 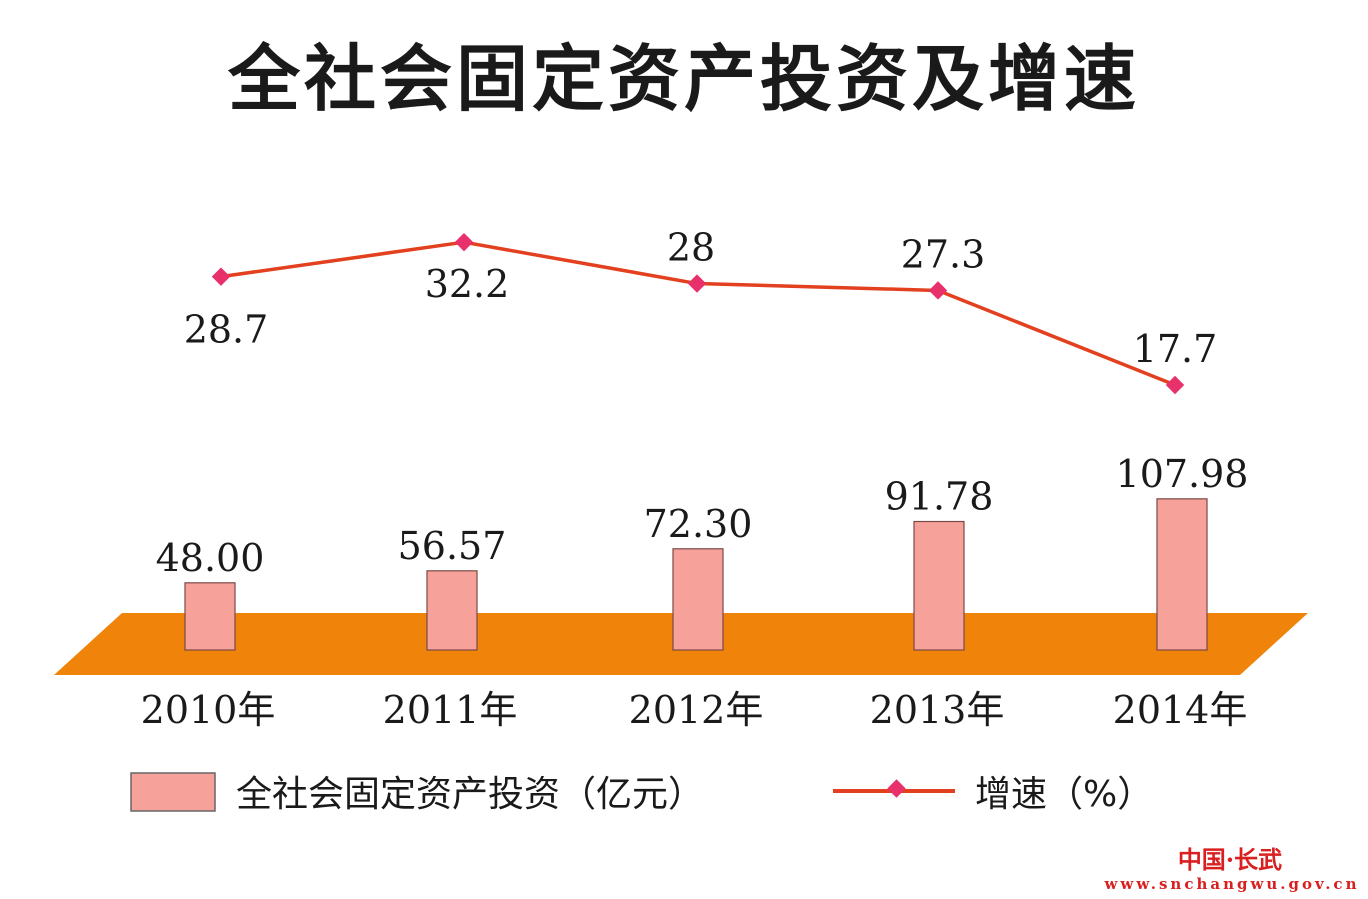 I want to click on watermark: 中国·长武 www.snchangwu.gov.cn, so click(x=1232, y=869).